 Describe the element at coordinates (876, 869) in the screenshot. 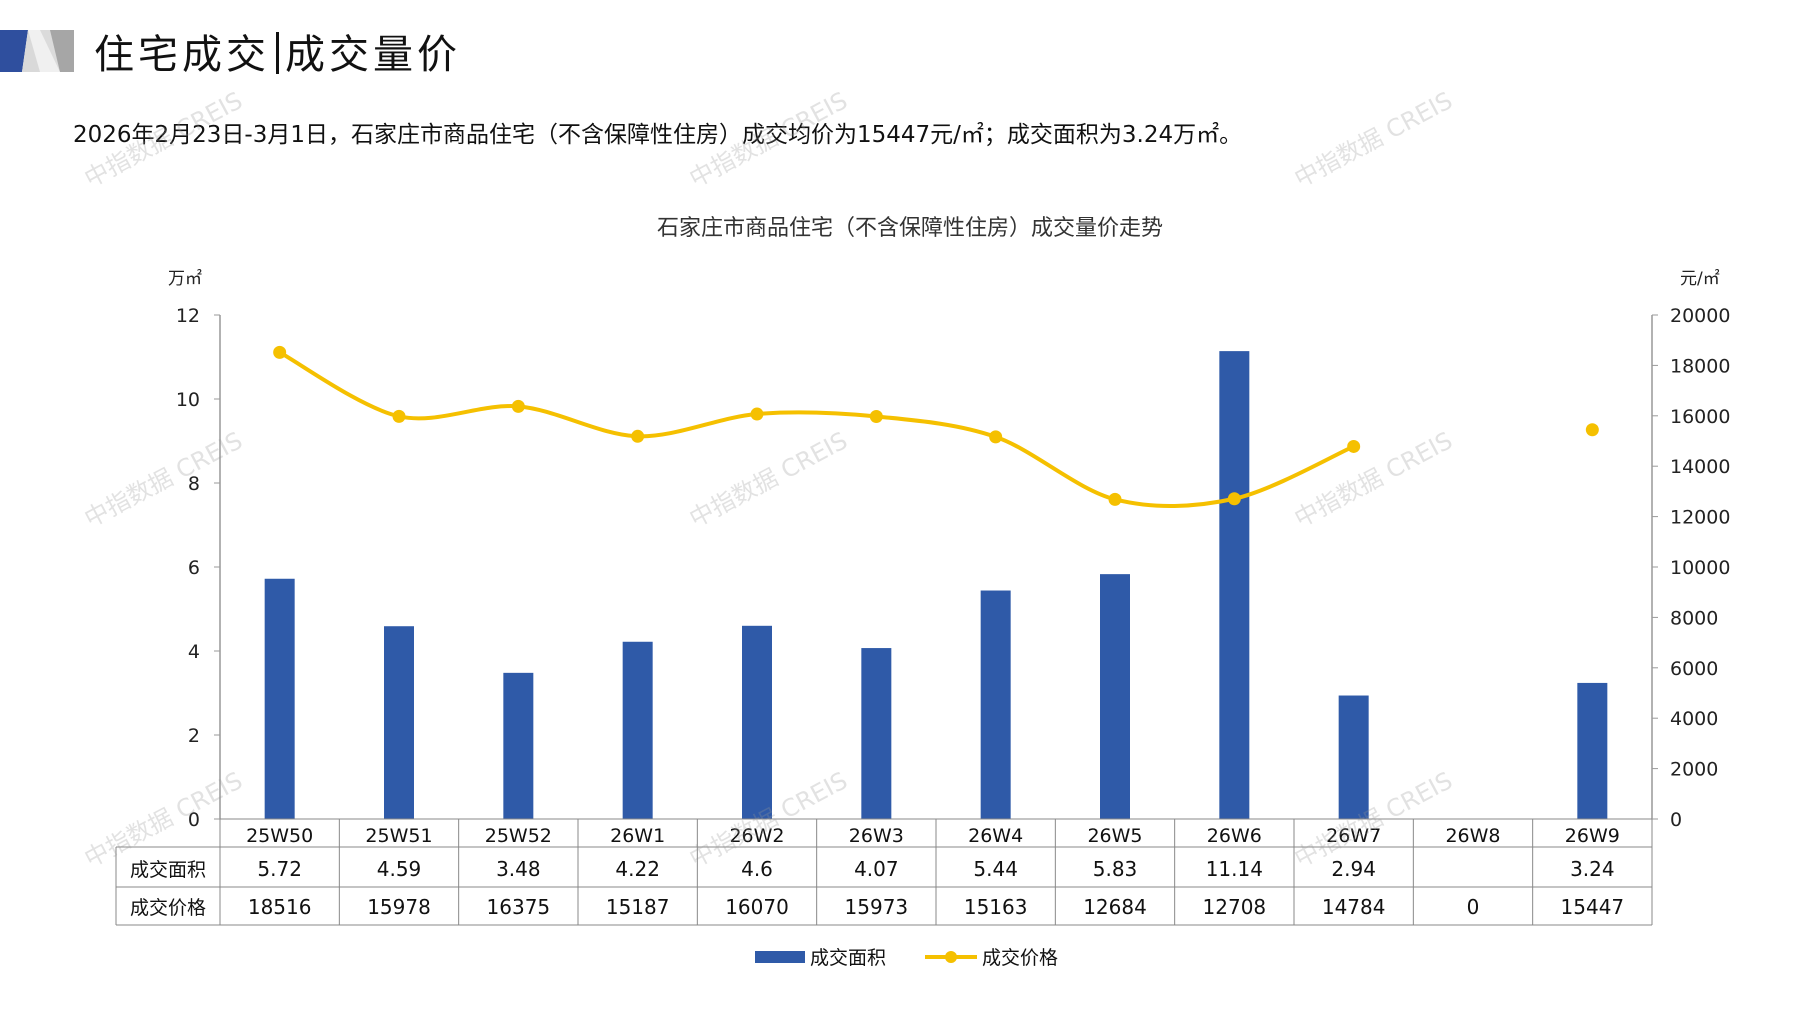

I see `area-value: 4.07` at that location.